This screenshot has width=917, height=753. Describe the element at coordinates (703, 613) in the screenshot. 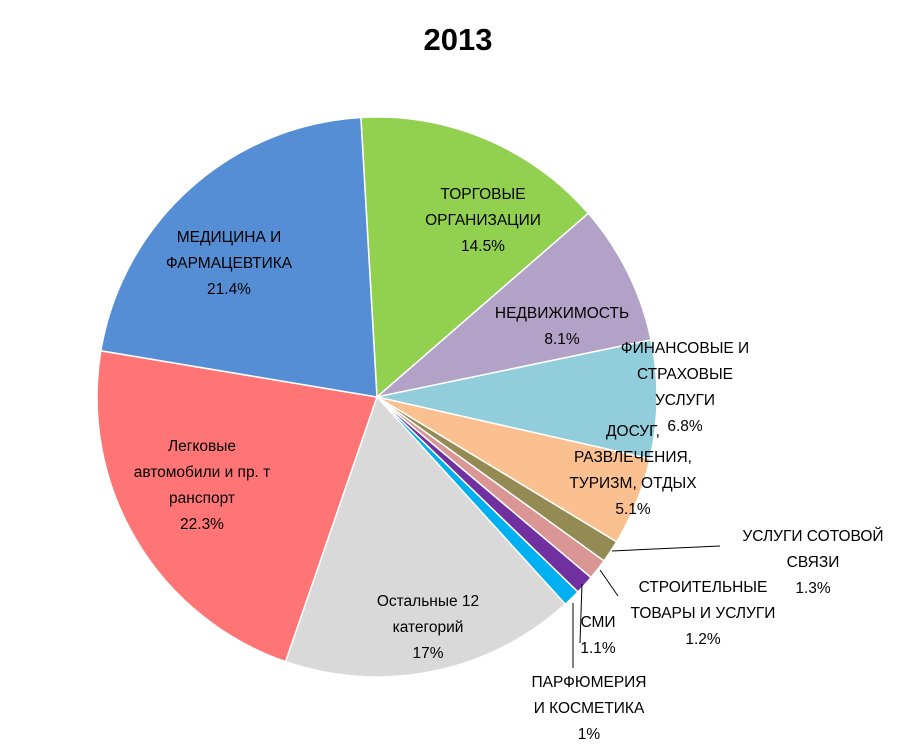

I see `slice-label-строительные-товары-и-услуги: СТРОИТЕЛЬНЫЕ ТОВАРЫ И УСЛУГИ 1.2%` at that location.